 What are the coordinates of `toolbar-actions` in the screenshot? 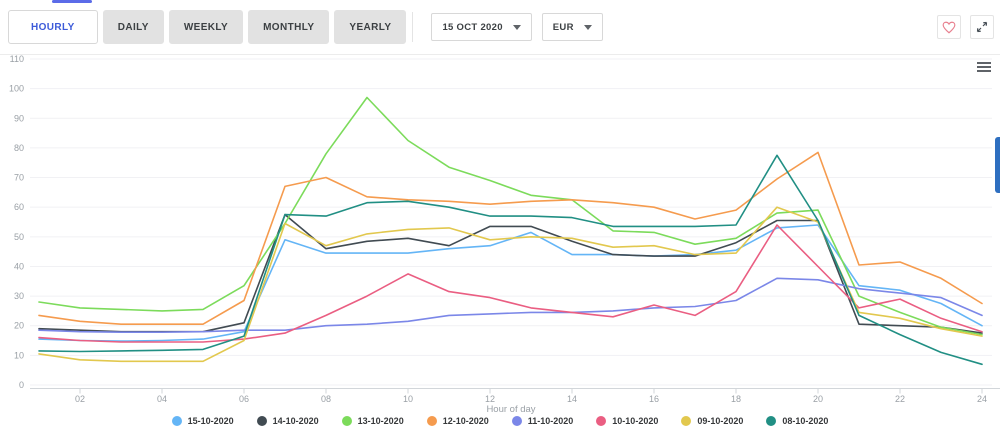 It's located at (965, 27).